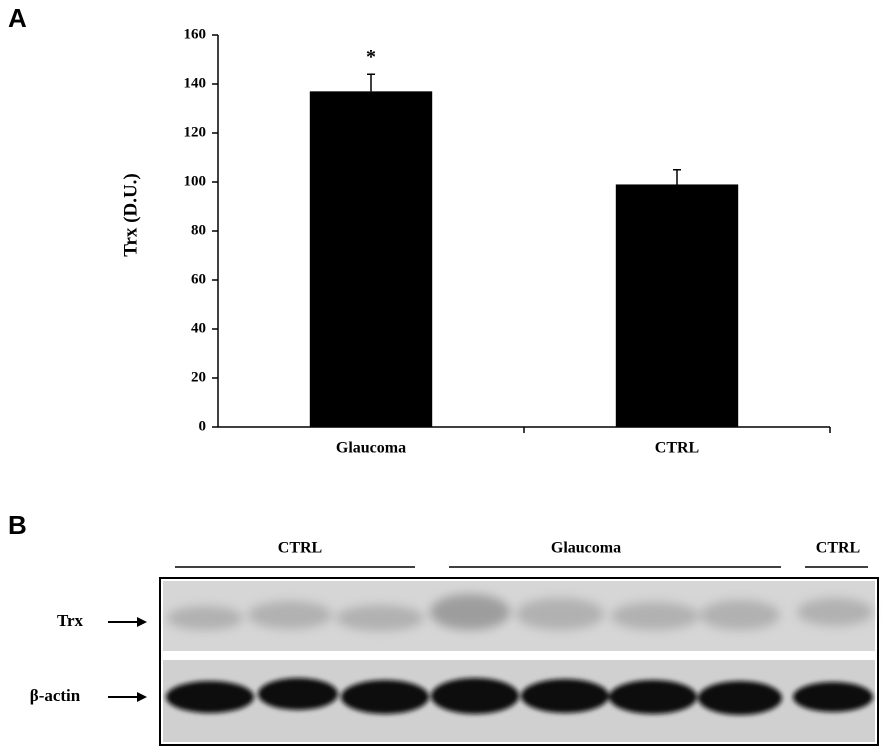 The image size is (892, 753). Describe the element at coordinates (17, 18) in the screenshot. I see `panel-label: A` at that location.